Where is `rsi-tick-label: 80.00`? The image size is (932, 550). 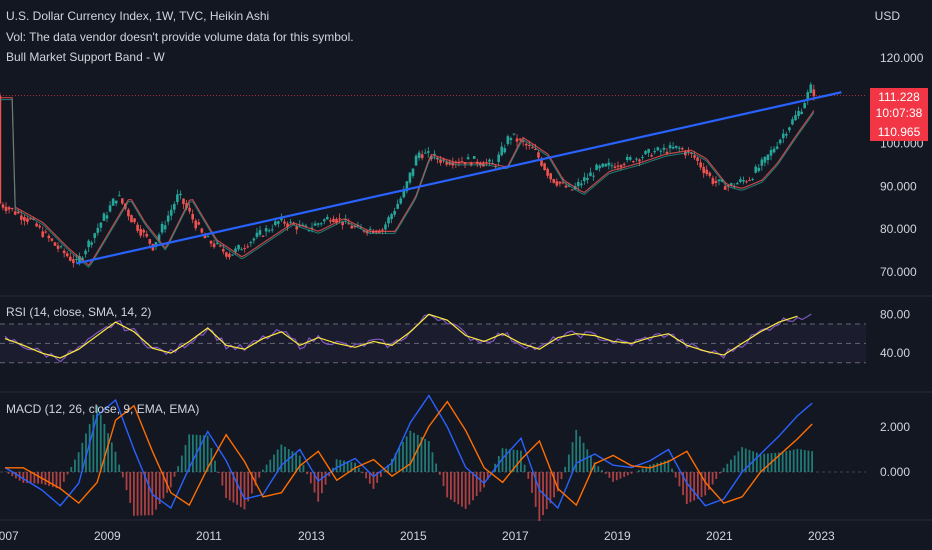
rsi-tick-label: 80.00 is located at coordinates (895, 314).